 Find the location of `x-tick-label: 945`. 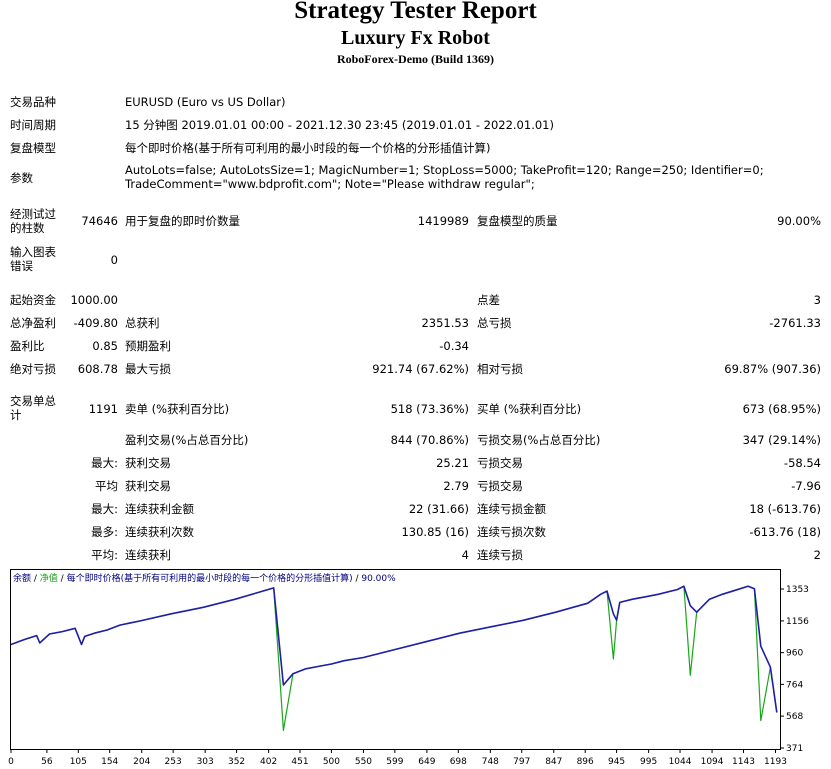

x-tick-label: 945 is located at coordinates (616, 762).